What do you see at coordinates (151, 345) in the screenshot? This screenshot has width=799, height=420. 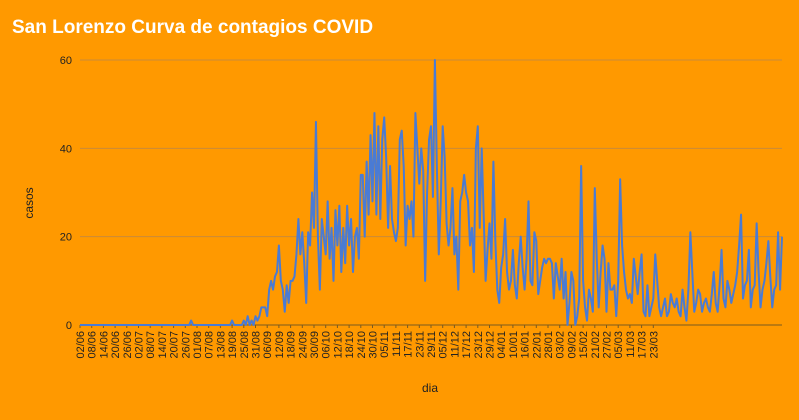 I see `x-tick-label: 08/07` at bounding box center [151, 345].